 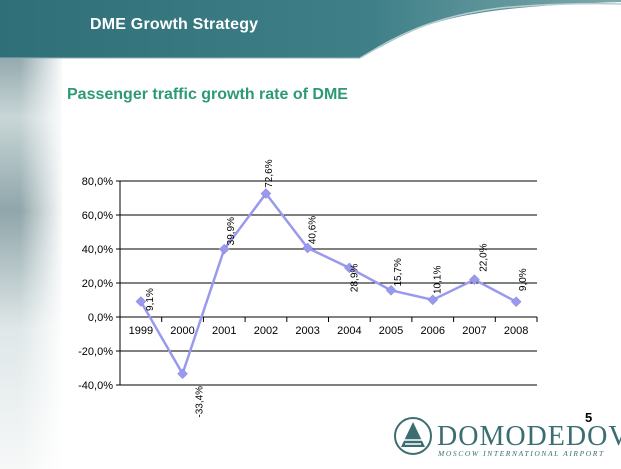 What do you see at coordinates (523, 279) in the screenshot?
I see `data-label: 9,0%` at bounding box center [523, 279].